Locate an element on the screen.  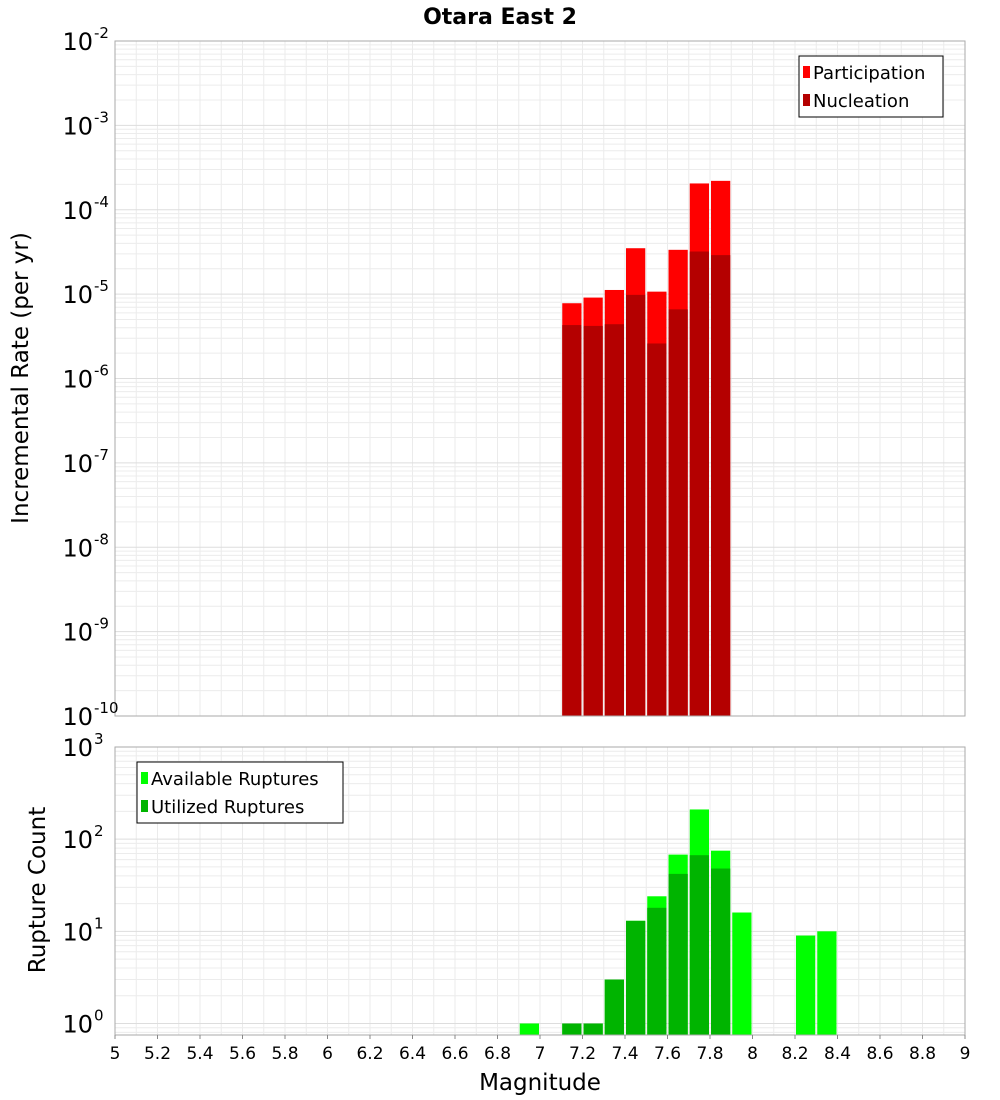
top-y-tick-exponent: -7 is located at coordinates (101, 455).